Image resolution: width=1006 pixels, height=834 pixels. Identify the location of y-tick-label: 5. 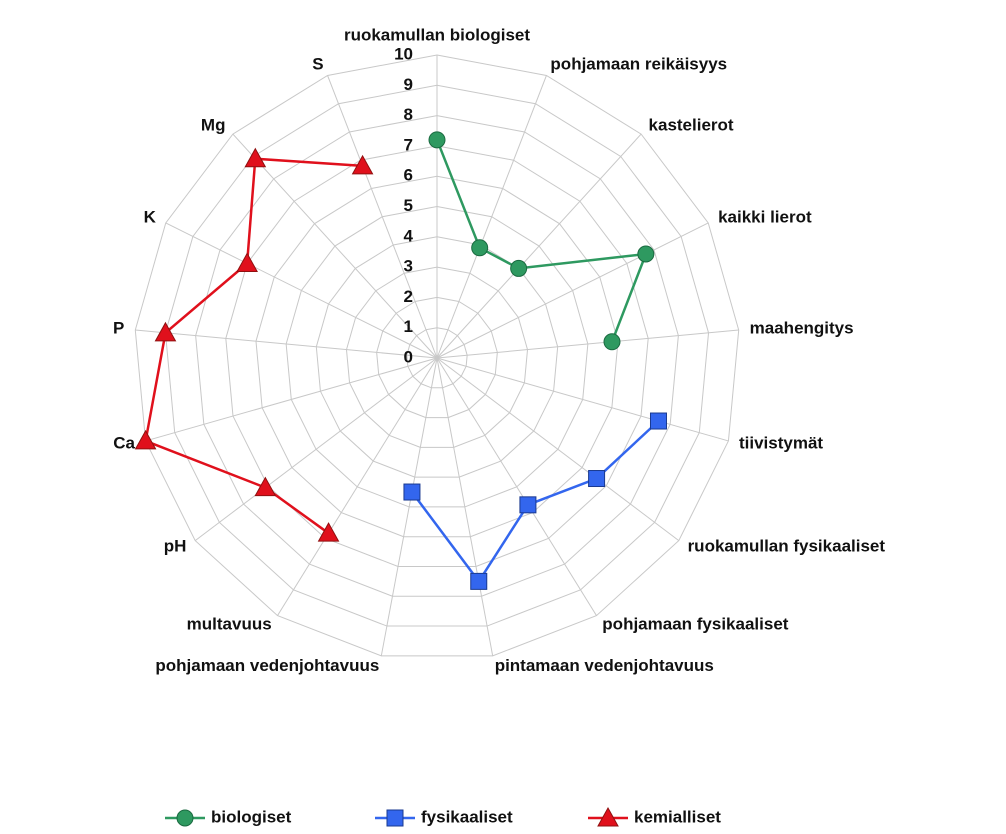
(408, 205).